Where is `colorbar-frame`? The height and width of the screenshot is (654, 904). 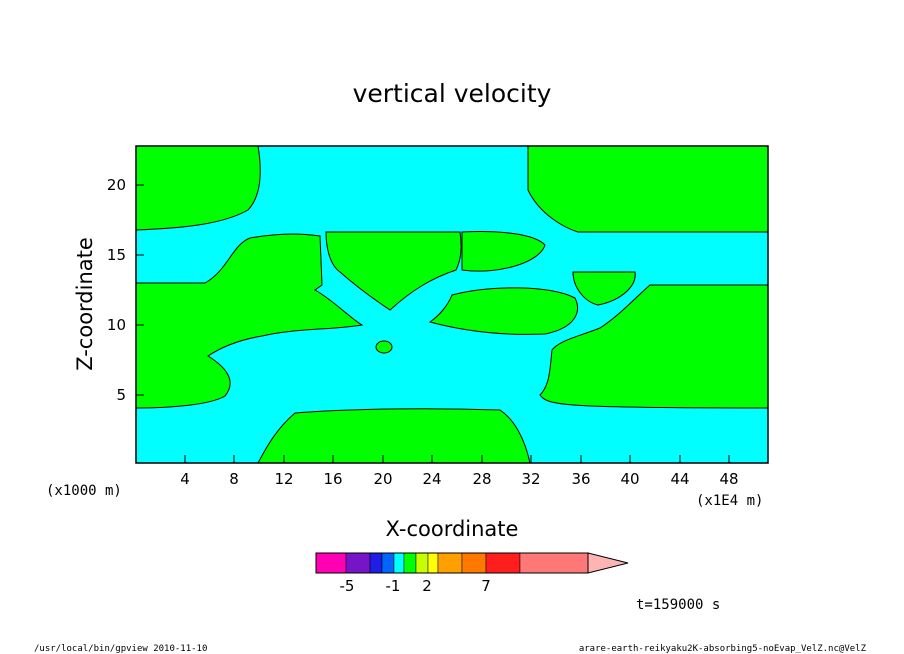
colorbar-frame is located at coordinates (452, 563).